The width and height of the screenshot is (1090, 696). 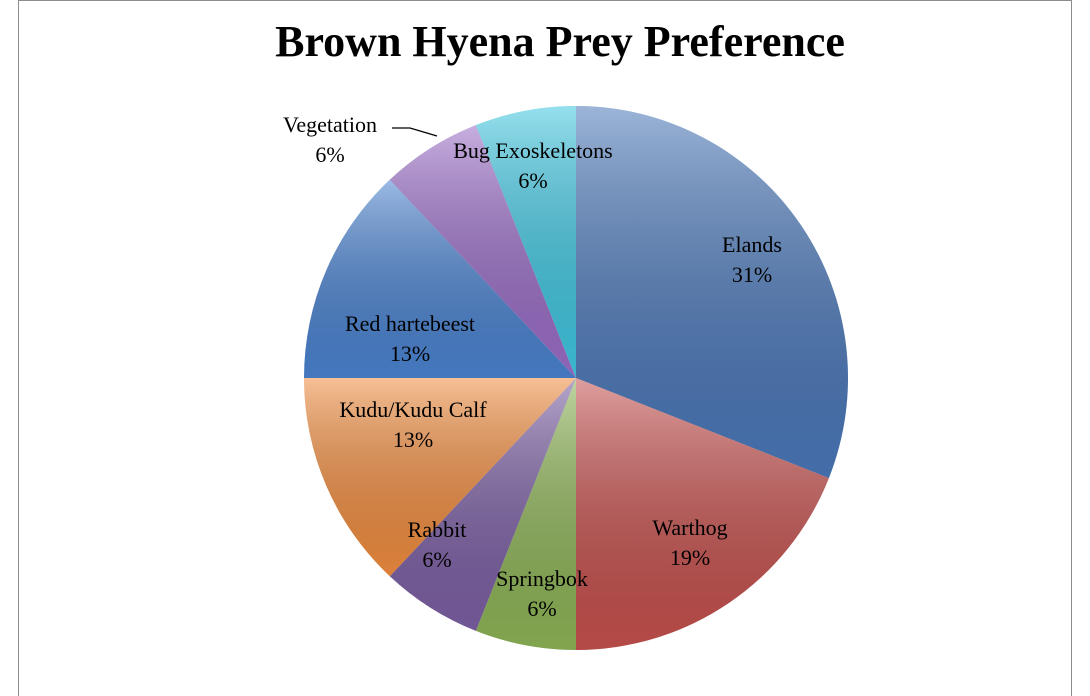 I want to click on slice-label: Kudu/Kudu Calf, so click(x=413, y=409).